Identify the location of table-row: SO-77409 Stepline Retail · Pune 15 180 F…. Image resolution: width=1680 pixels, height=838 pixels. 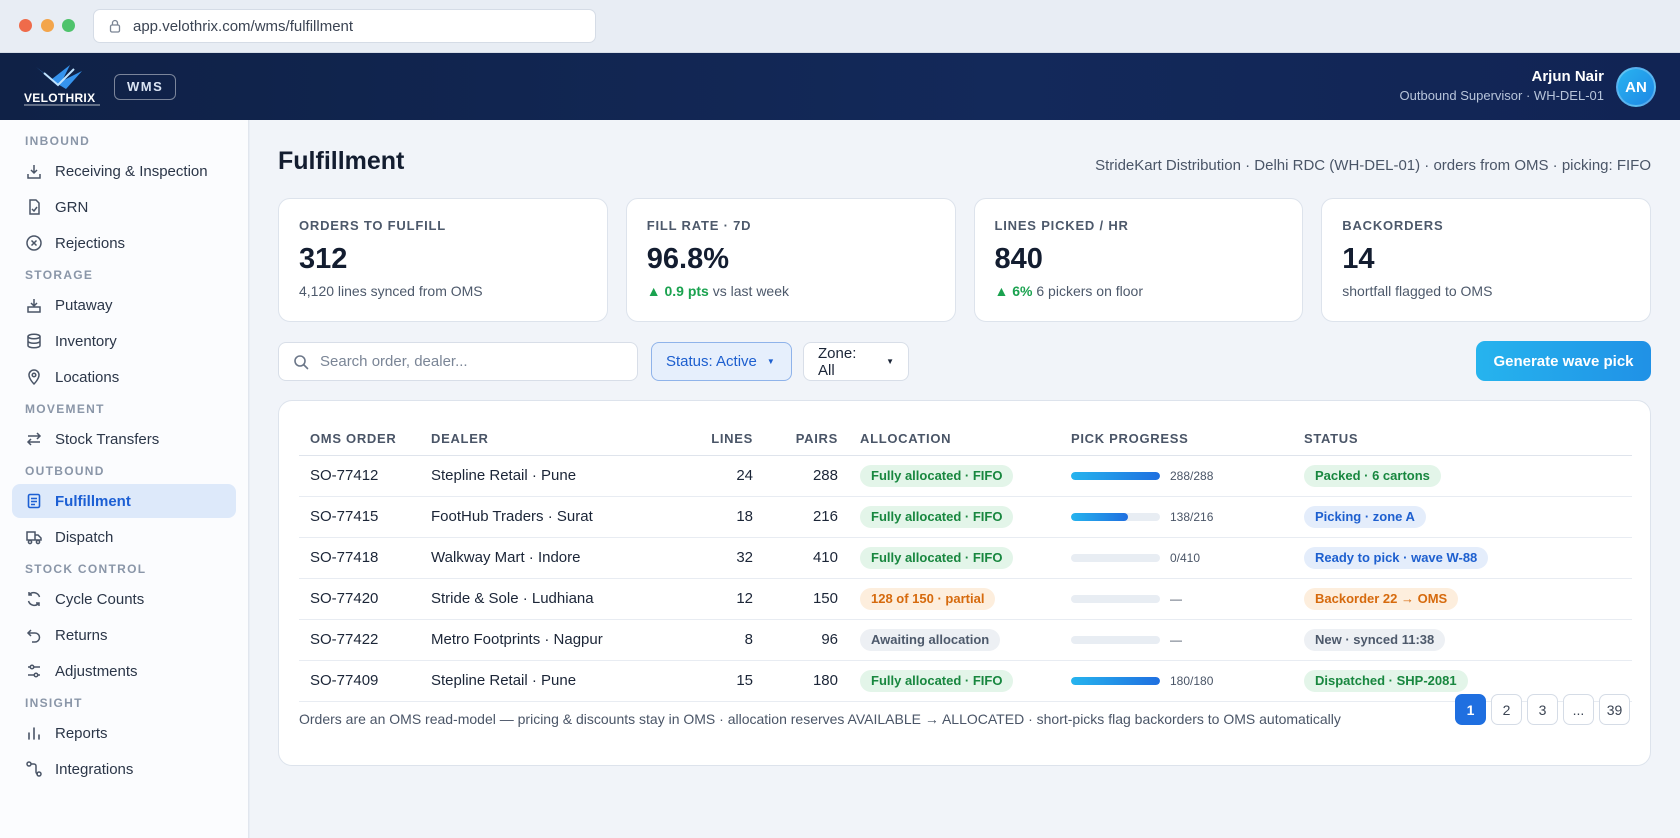
(965, 681).